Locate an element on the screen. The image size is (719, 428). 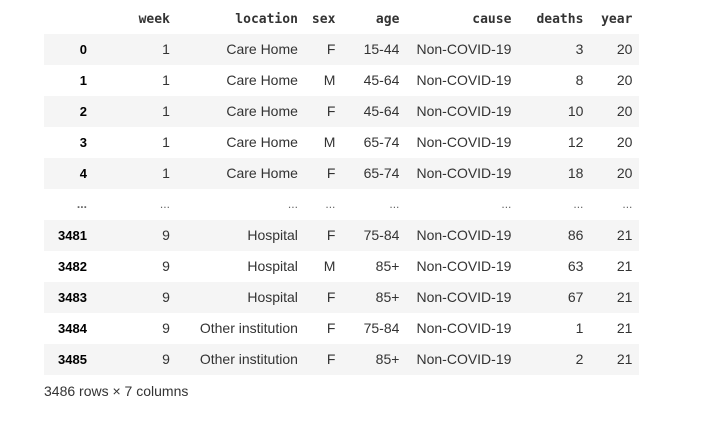
table-row: 1 1 Care Home M 45-64 Non-COVID-19 8 20 is located at coordinates (341, 80).